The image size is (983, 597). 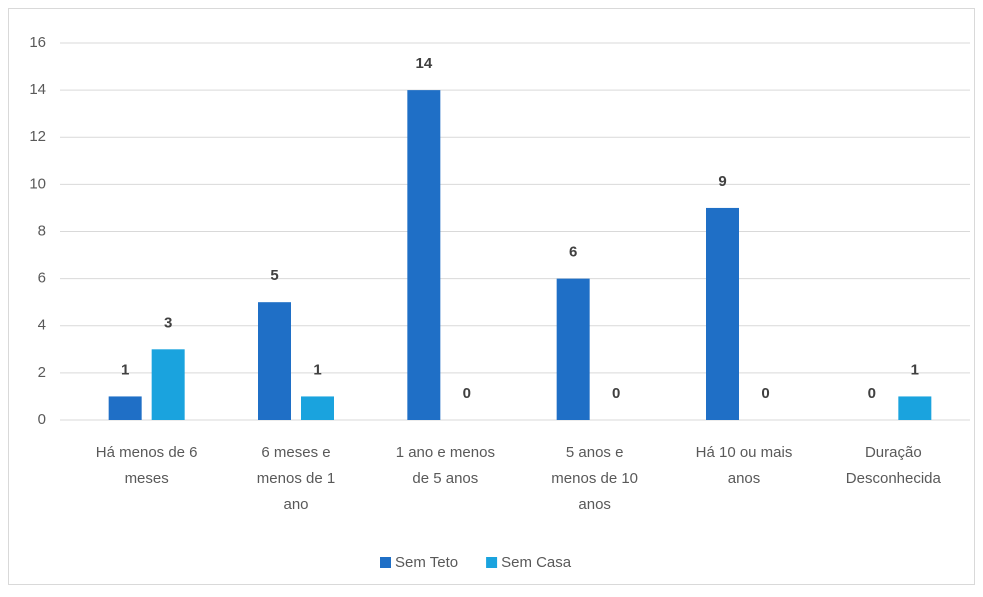 What do you see at coordinates (42, 419) in the screenshot?
I see `y-tick-label: 0` at bounding box center [42, 419].